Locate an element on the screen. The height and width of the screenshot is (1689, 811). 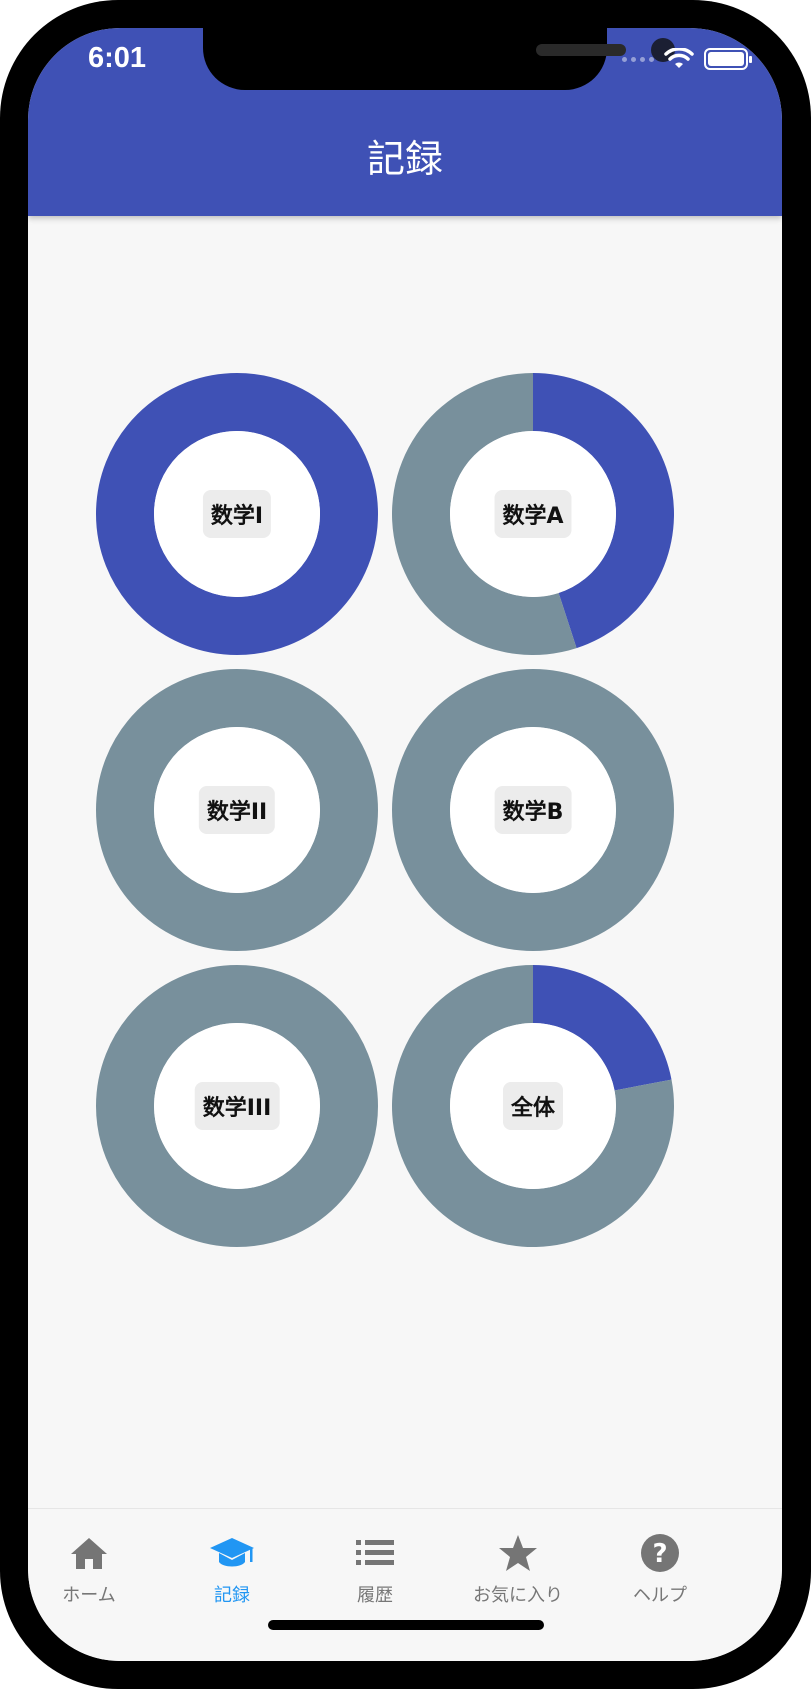
donut-chart-matha: 数学A is located at coordinates (533, 514).